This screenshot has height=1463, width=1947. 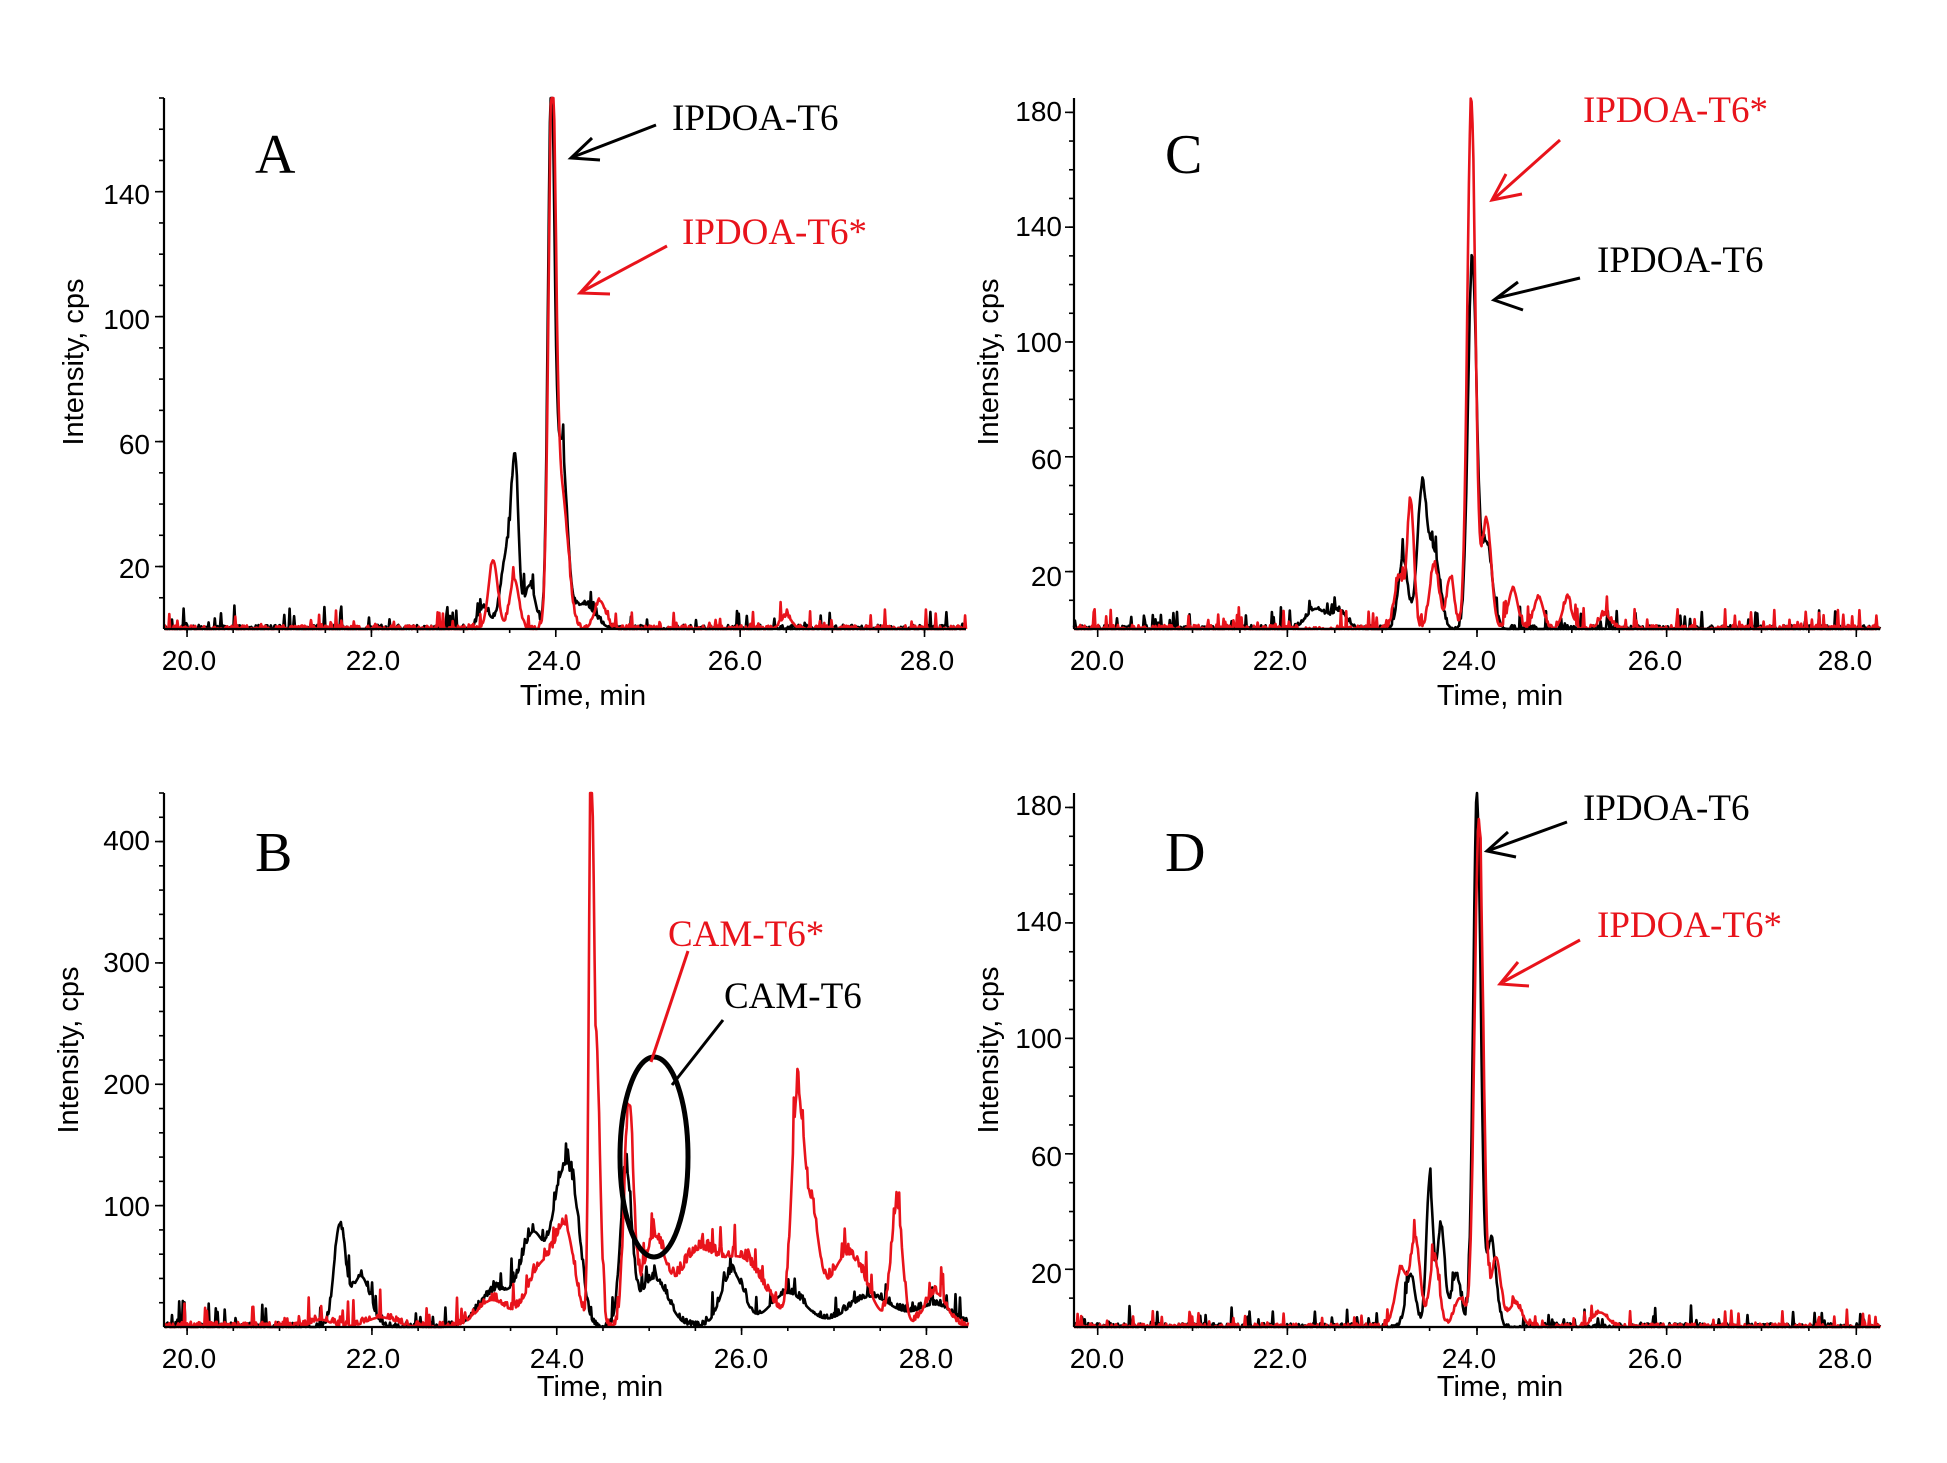 I want to click on panel-d-annotation-label: IPDOA-T6, so click(x=1666, y=808).